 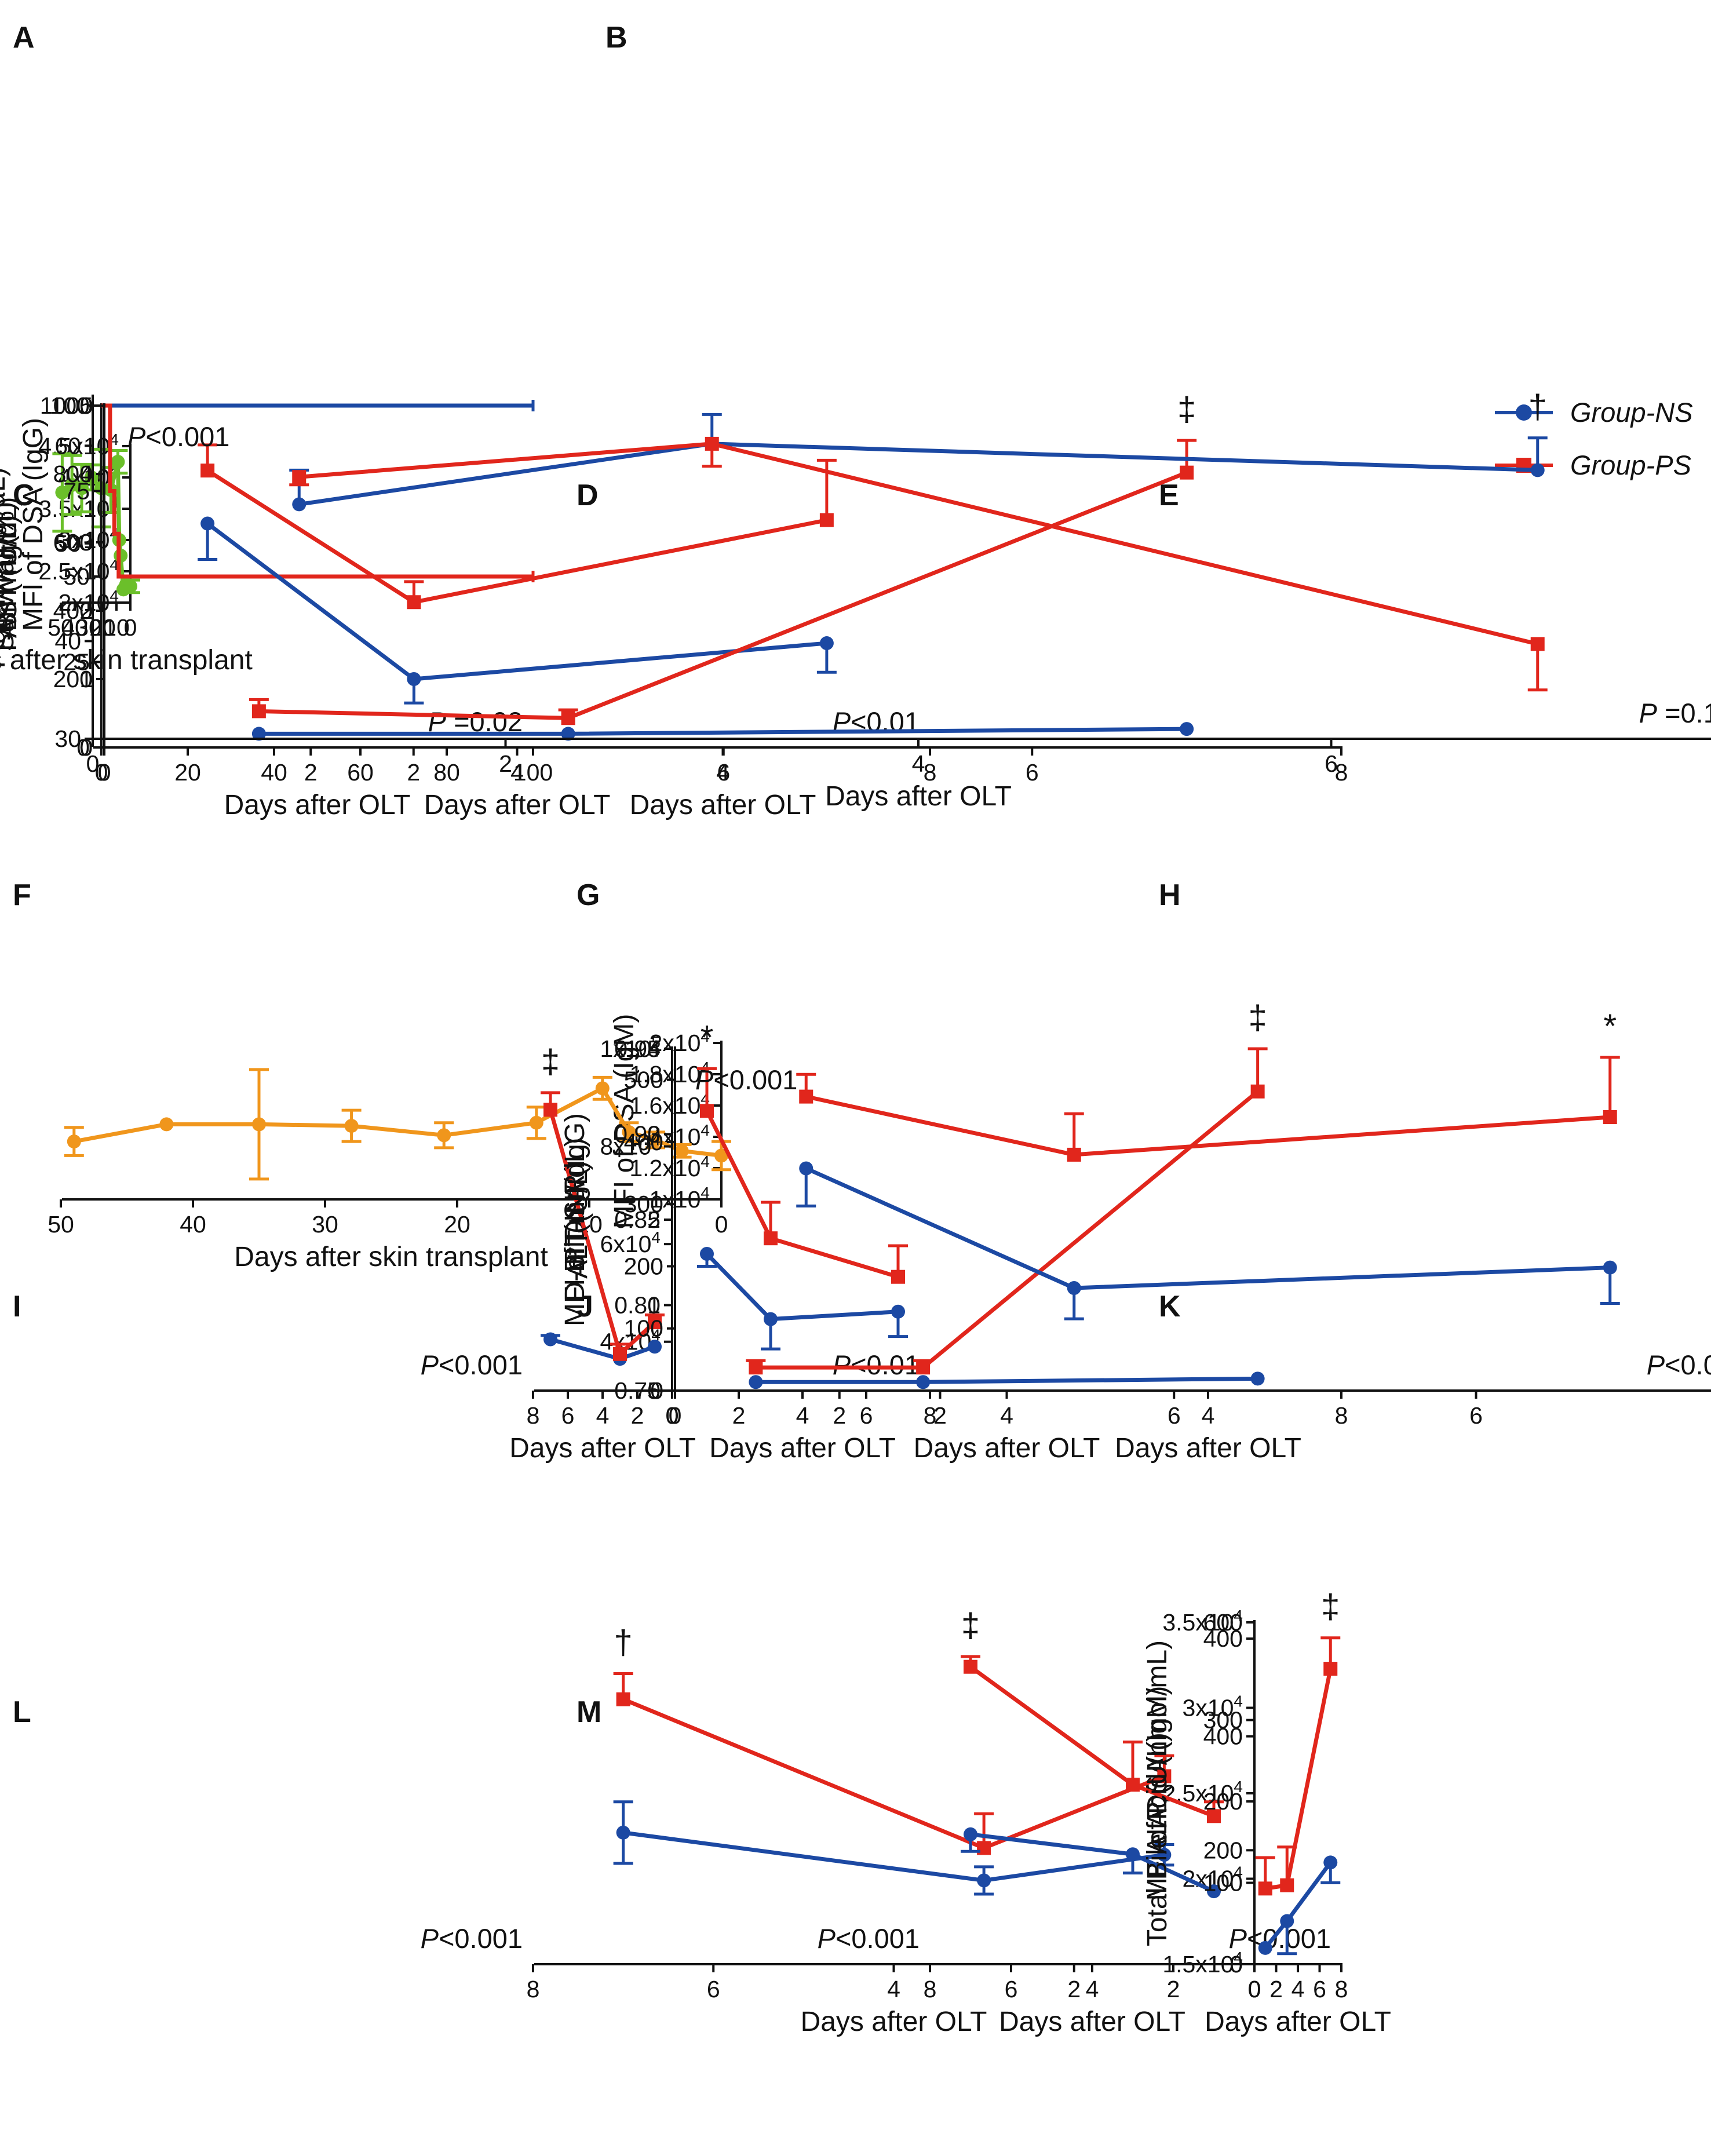 What do you see at coordinates (1537, 407) in the screenshot?
I see `significance-mark: †` at bounding box center [1537, 407].